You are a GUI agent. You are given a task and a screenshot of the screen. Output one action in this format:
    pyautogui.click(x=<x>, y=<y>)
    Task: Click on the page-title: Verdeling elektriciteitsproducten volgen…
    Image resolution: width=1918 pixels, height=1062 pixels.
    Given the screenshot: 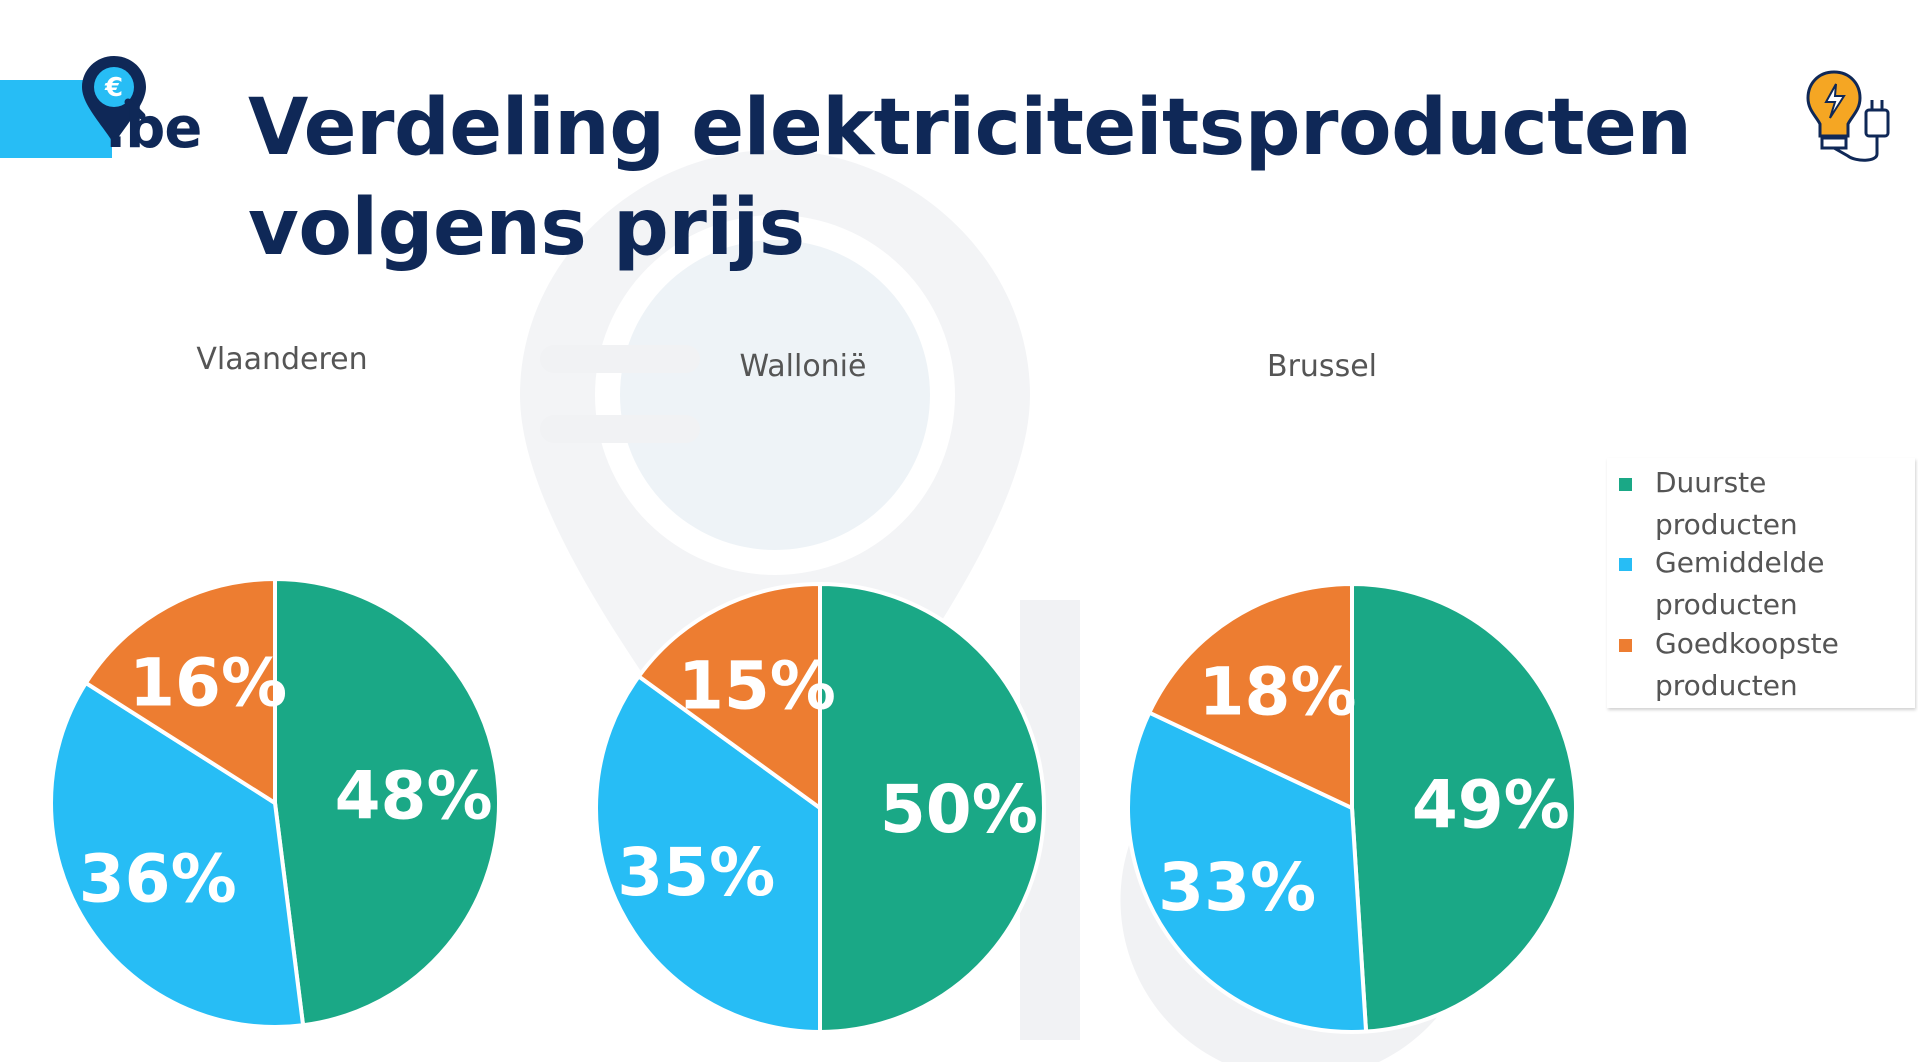 What is the action you would take?
    pyautogui.click(x=973, y=178)
    